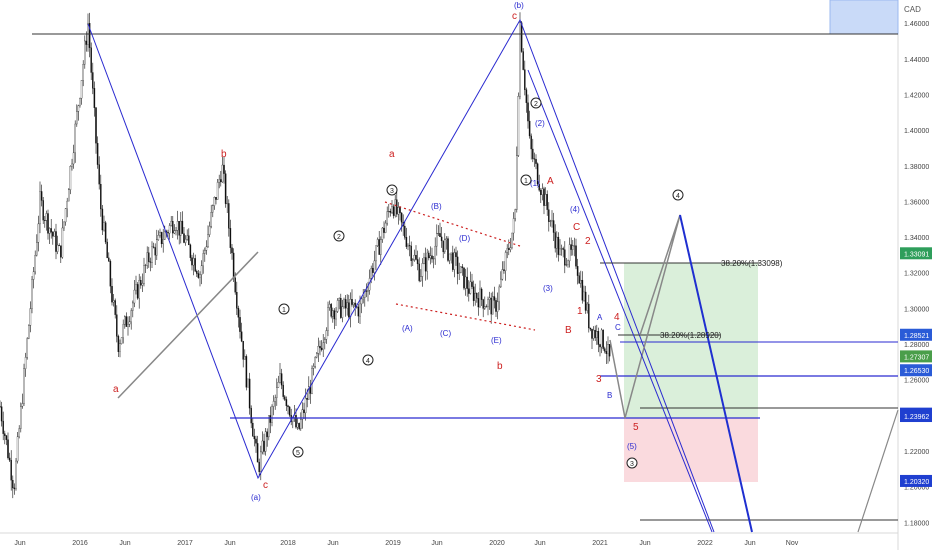 The image size is (932, 555). I want to click on wave-label-A-small: A, so click(600, 317).